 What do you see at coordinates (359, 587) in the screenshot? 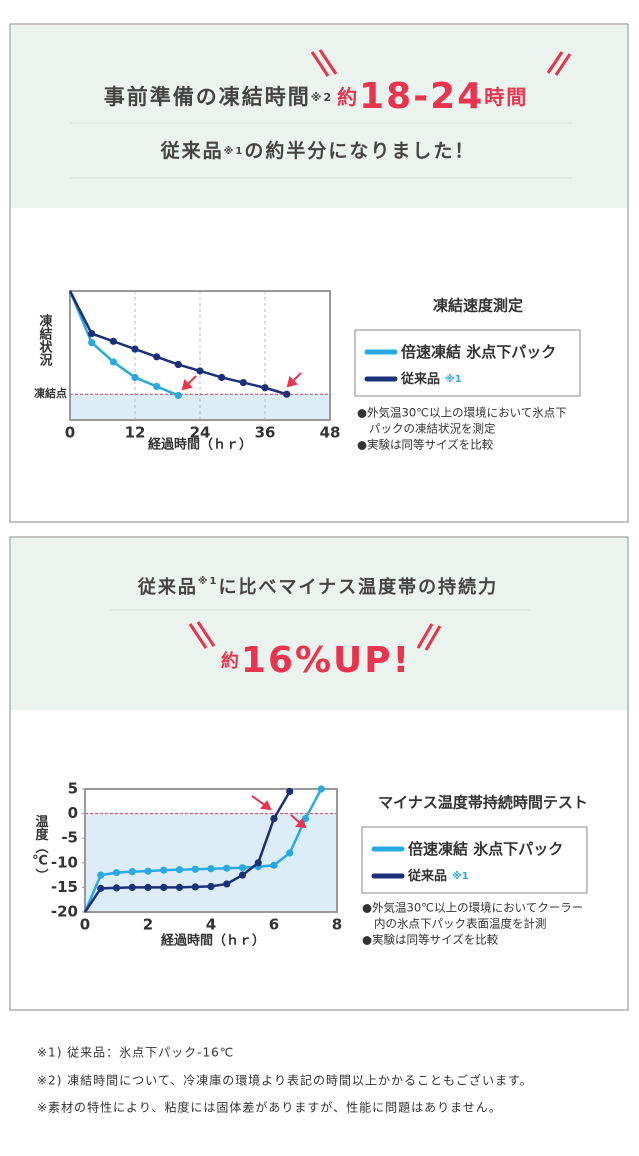
I see `headline-text: に比べマイナス温度帯の持続力` at bounding box center [359, 587].